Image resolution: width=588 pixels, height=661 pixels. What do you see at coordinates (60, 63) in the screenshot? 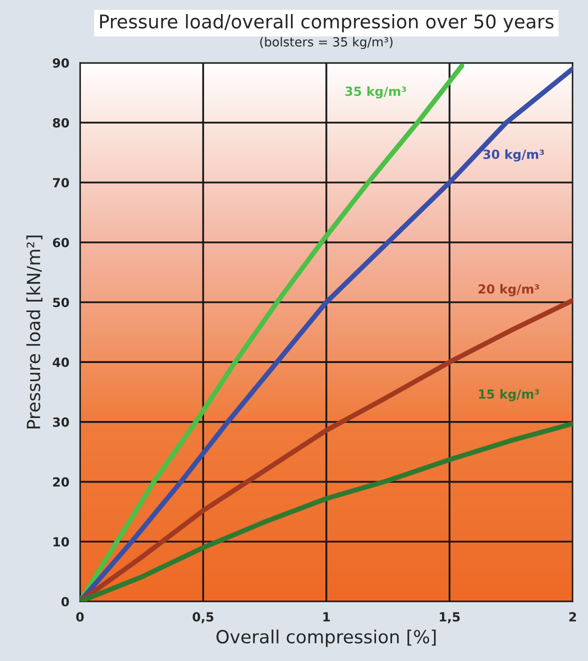
I see `y-tick-label: 90` at bounding box center [60, 63].